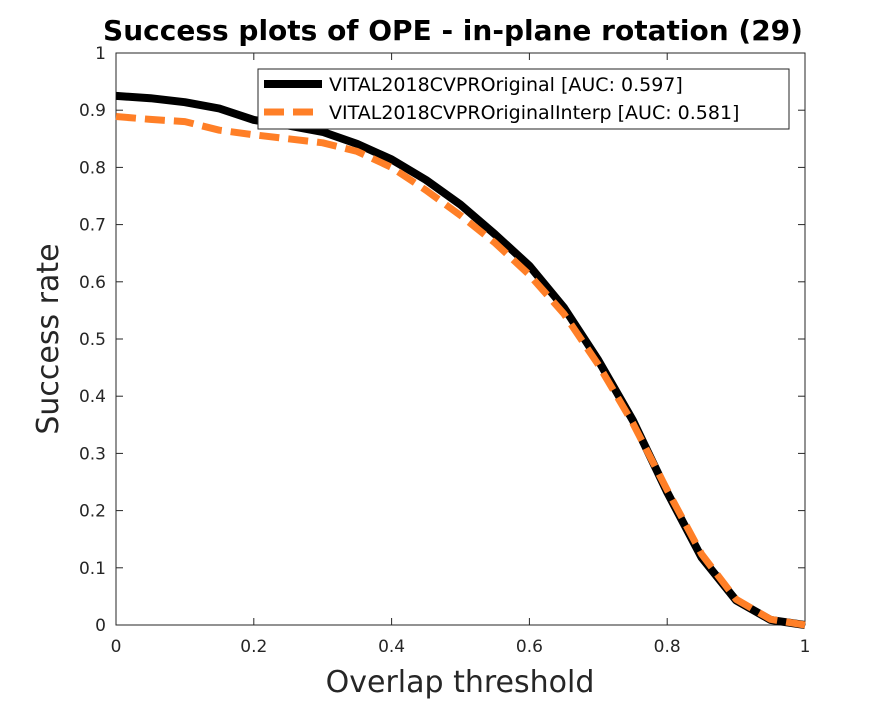 This screenshot has height=703, width=891. I want to click on y-tick-label-9: 0.9, so click(92, 111).